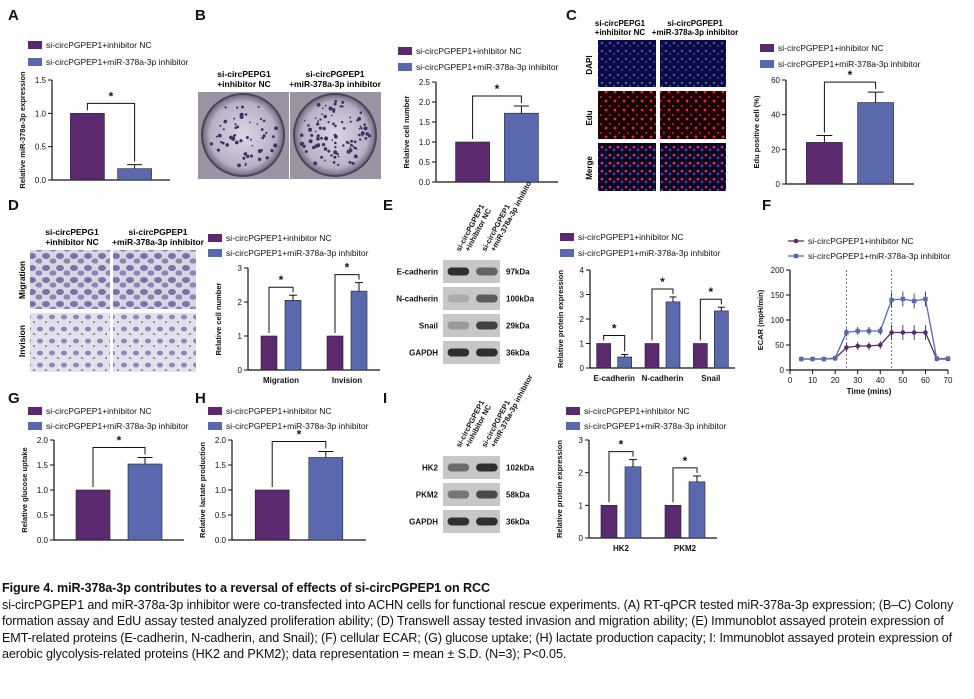 The image size is (974, 699). What do you see at coordinates (385, 398) in the screenshot?
I see `panel-letter-I: I` at bounding box center [385, 398].